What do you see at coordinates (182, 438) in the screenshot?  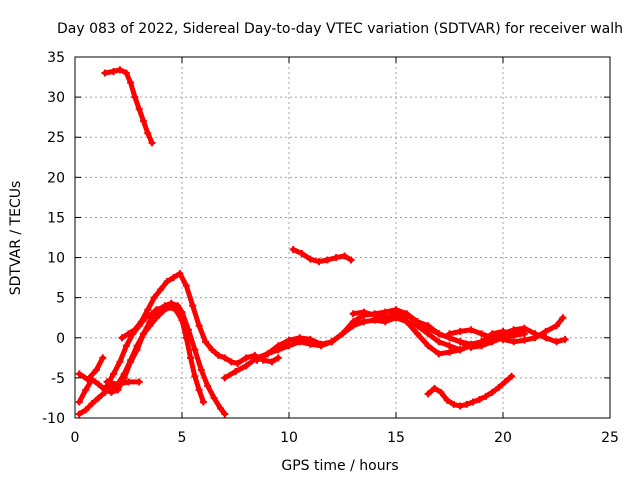 I see `x-tick-label: 5` at bounding box center [182, 438].